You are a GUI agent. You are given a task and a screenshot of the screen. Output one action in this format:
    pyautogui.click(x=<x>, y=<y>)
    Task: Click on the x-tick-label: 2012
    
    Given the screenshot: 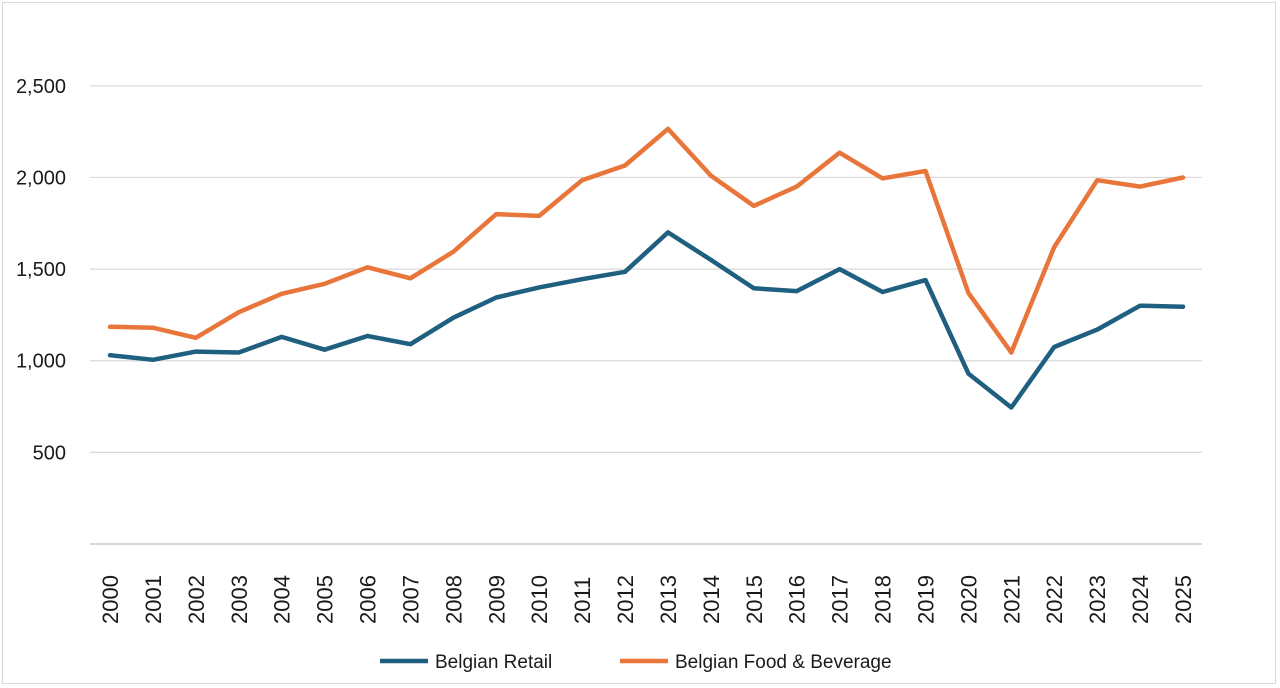 What is the action you would take?
    pyautogui.click(x=625, y=599)
    